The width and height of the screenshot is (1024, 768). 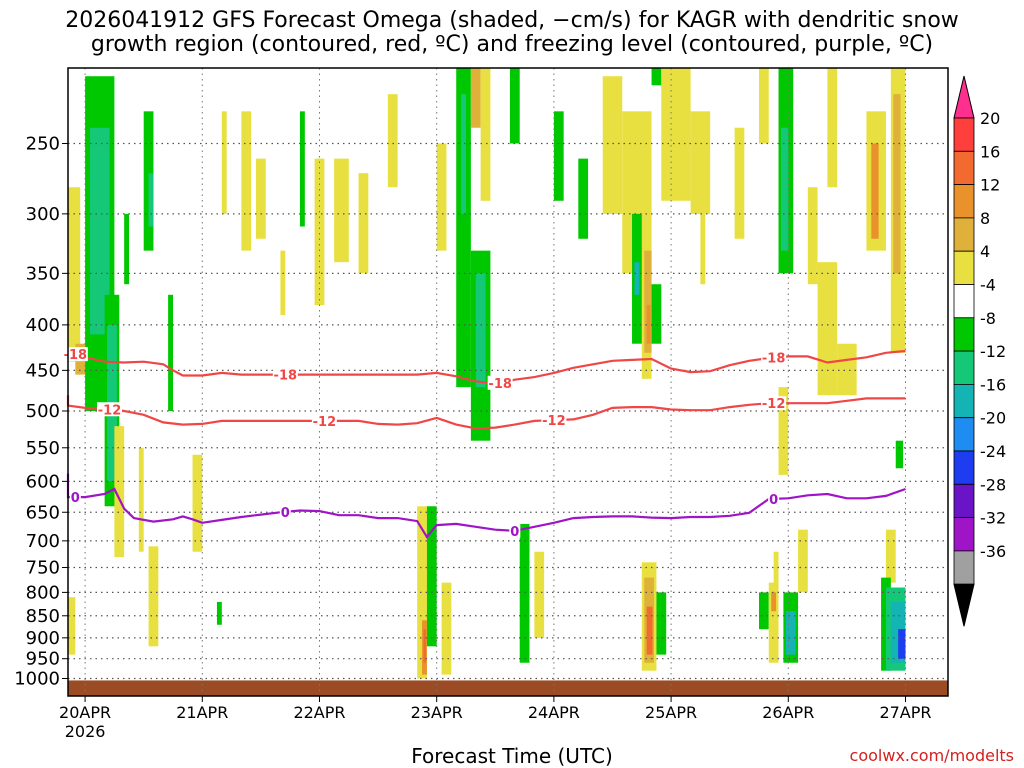 I want to click on contour-label-0-2: 0, so click(x=514, y=532).